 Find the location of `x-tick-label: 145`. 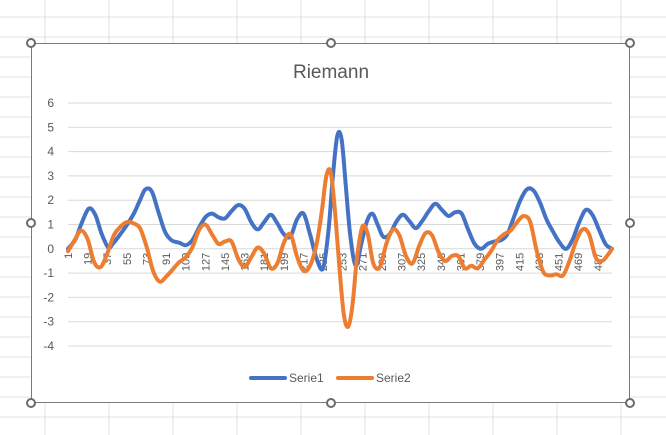

x-tick-label: 145 is located at coordinates (226, 262).